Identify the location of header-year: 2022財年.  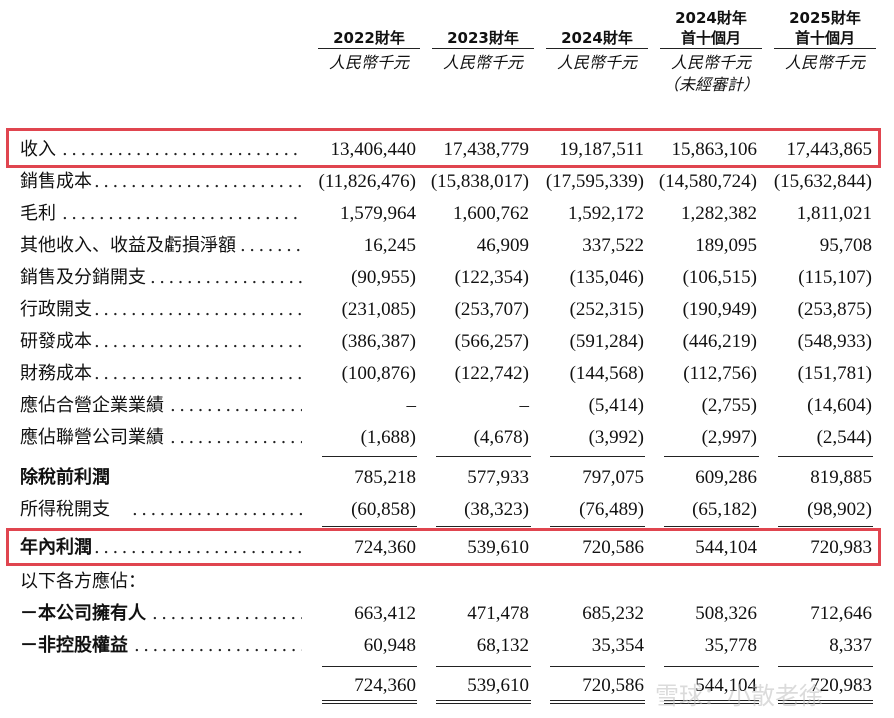
(369, 38).